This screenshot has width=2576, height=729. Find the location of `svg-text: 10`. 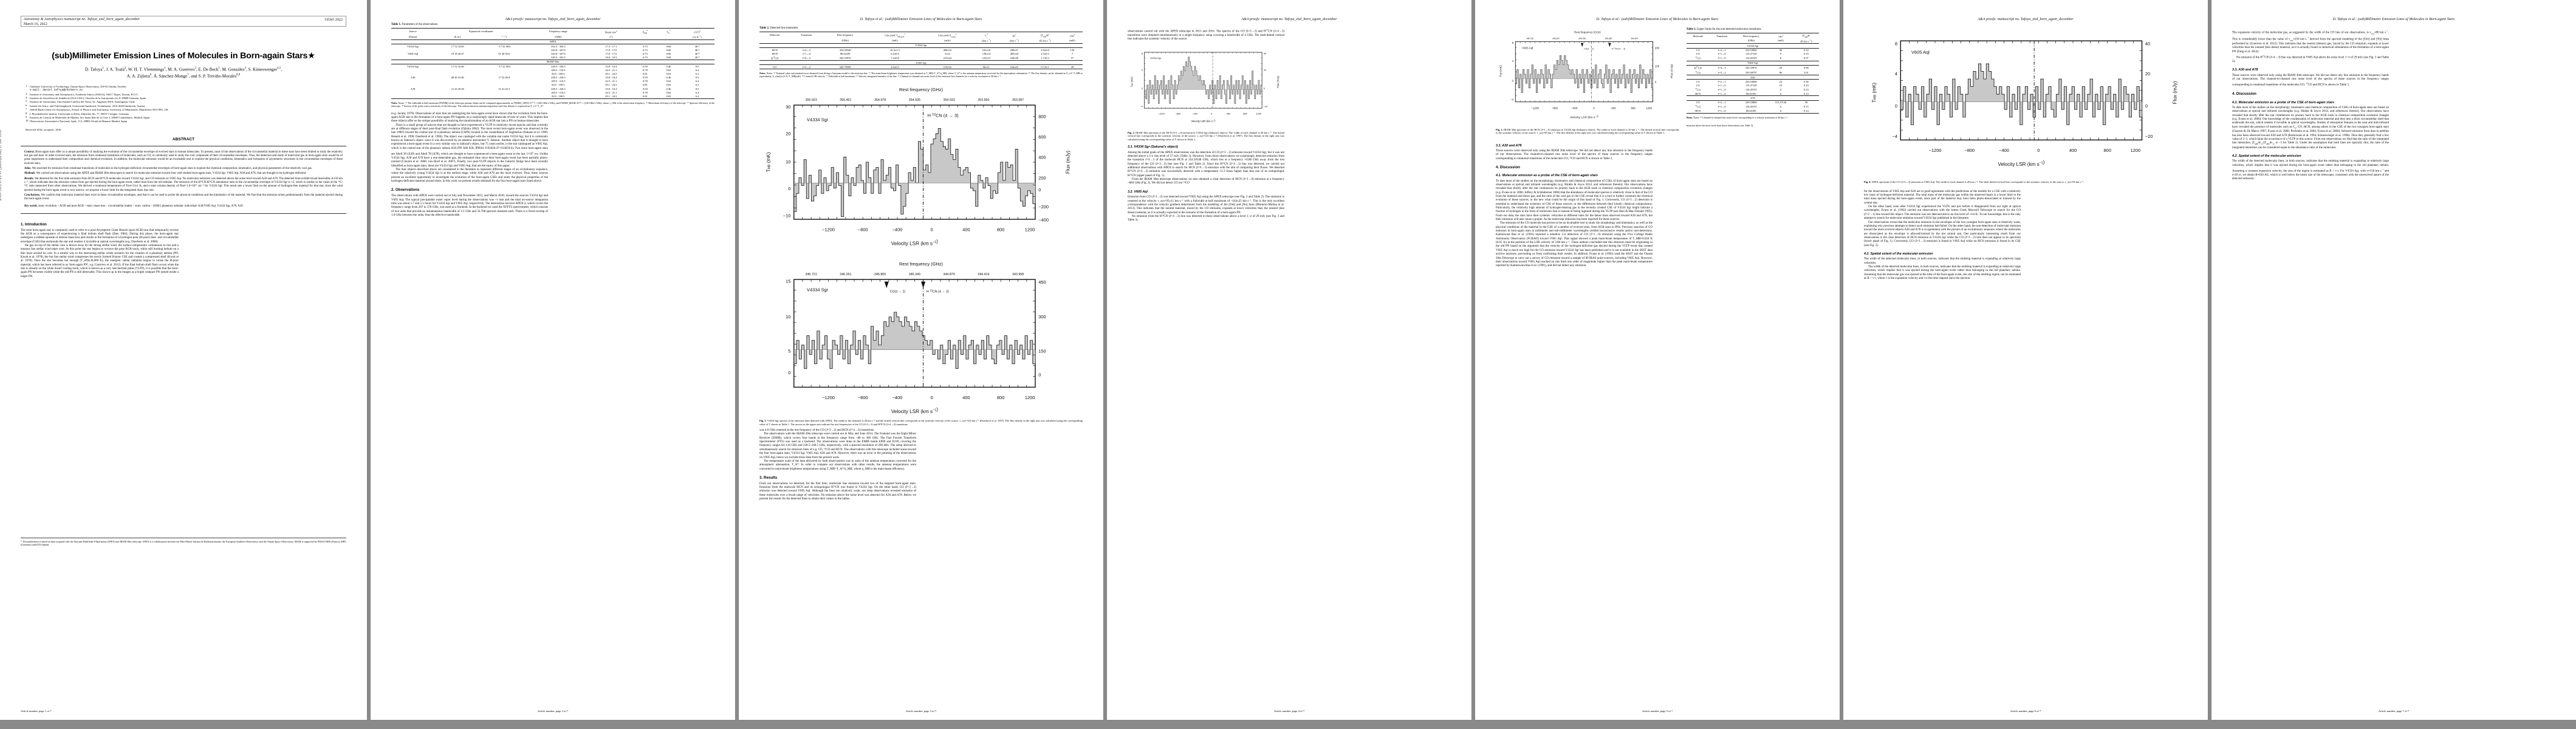

svg-text: 10 is located at coordinates (788, 317).